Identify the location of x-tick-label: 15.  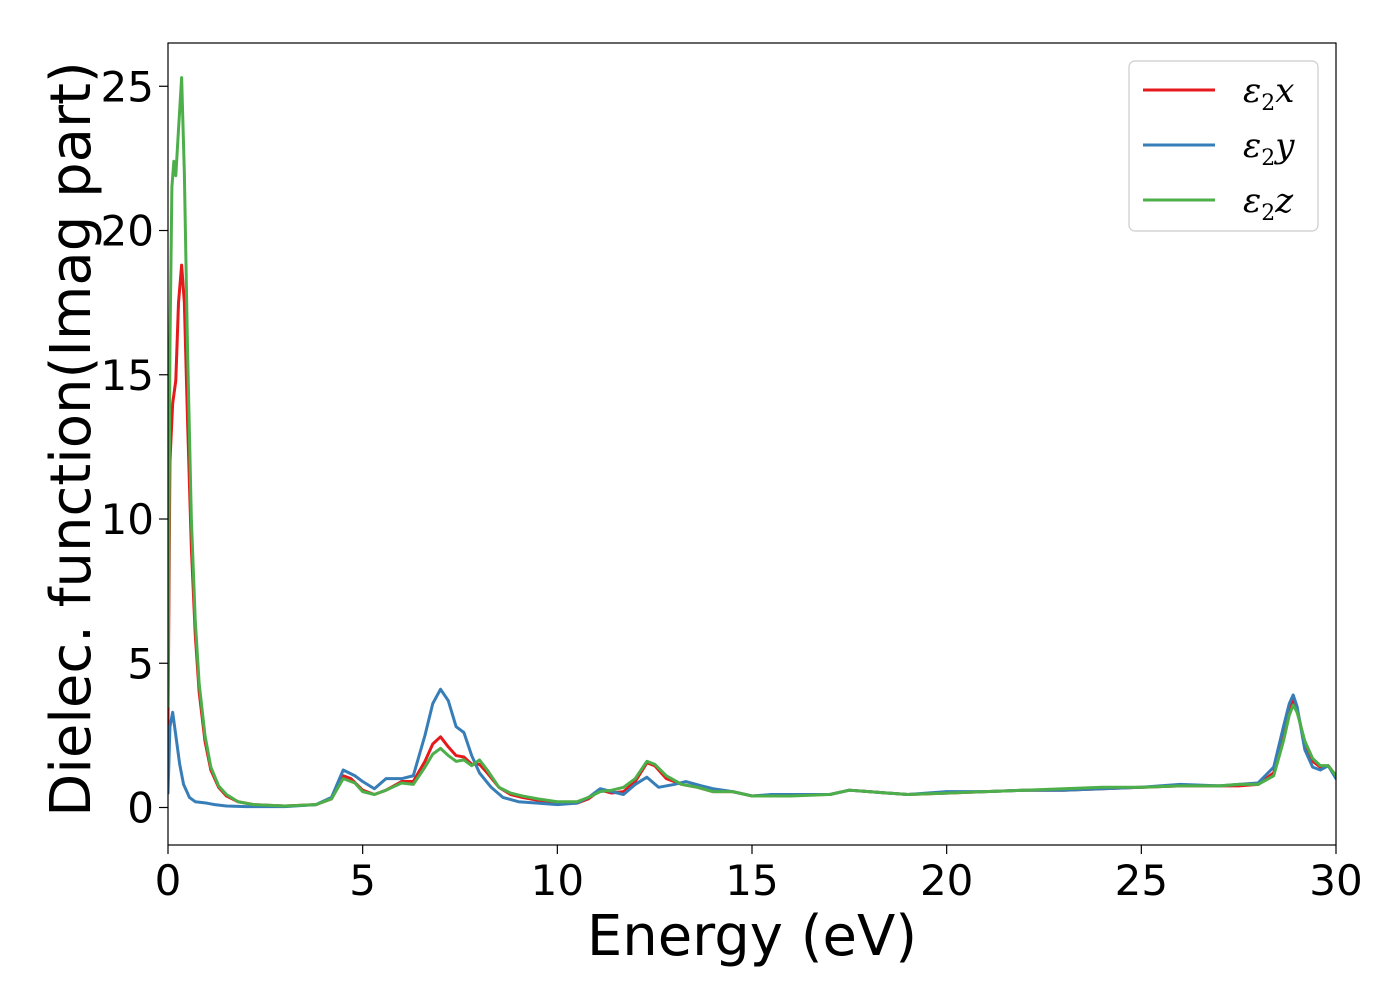
(751, 880).